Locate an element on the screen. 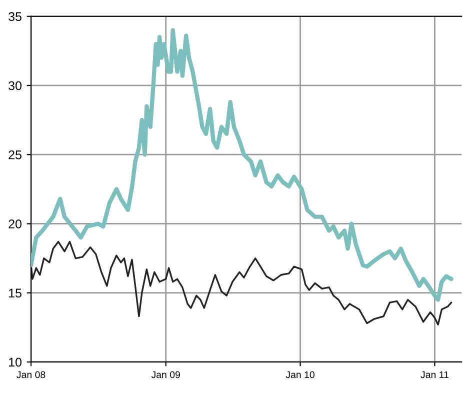  y-tick-label: 20 is located at coordinates (15, 224).